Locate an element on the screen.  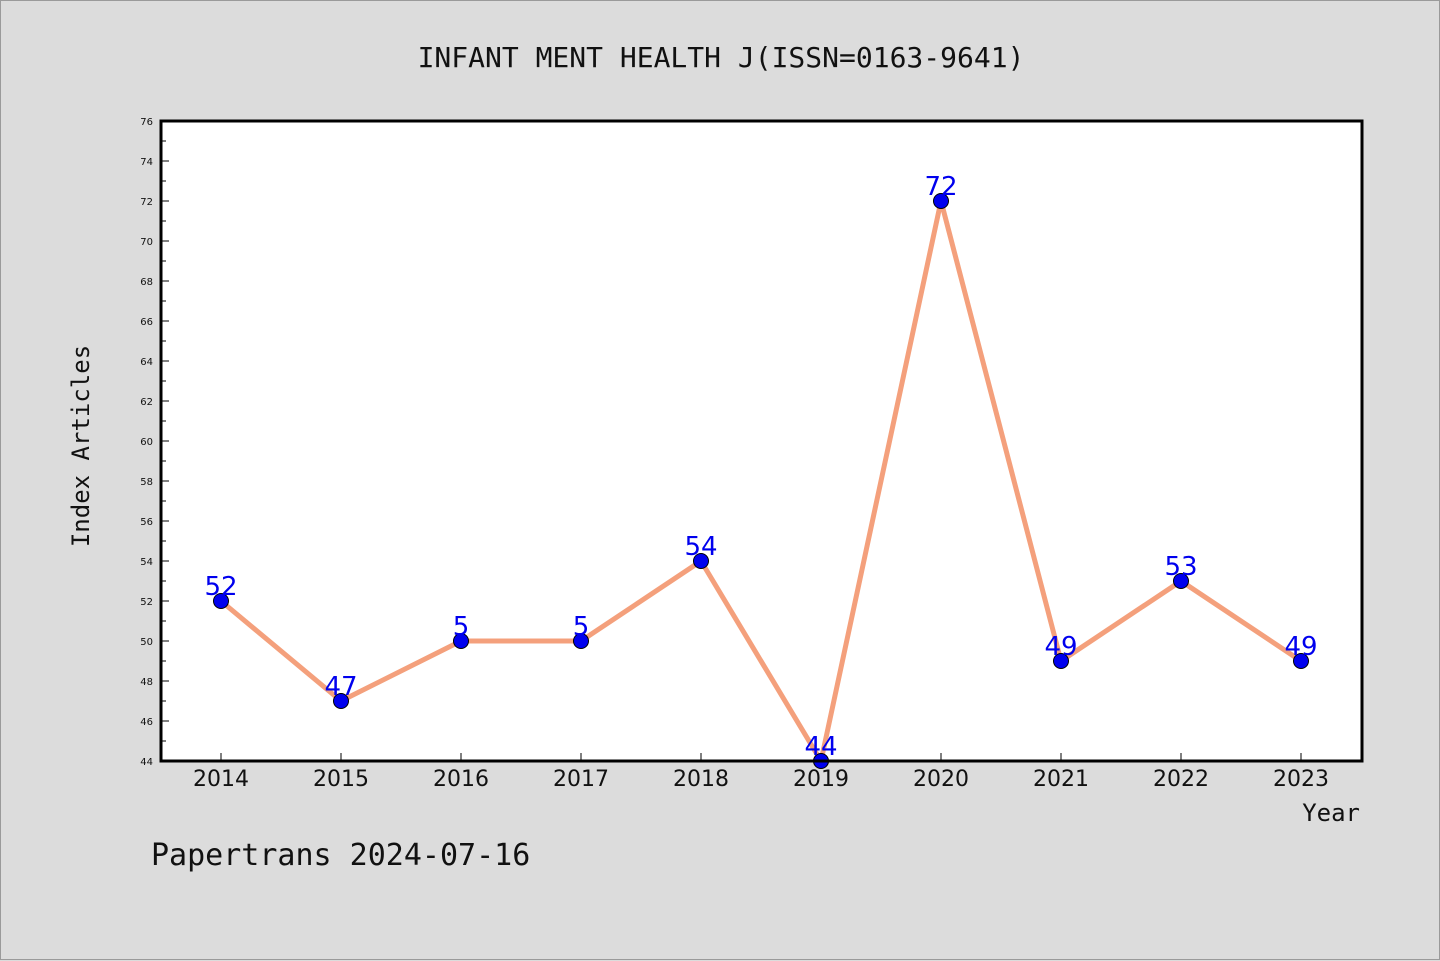
data-label: 53 is located at coordinates (1180, 567).